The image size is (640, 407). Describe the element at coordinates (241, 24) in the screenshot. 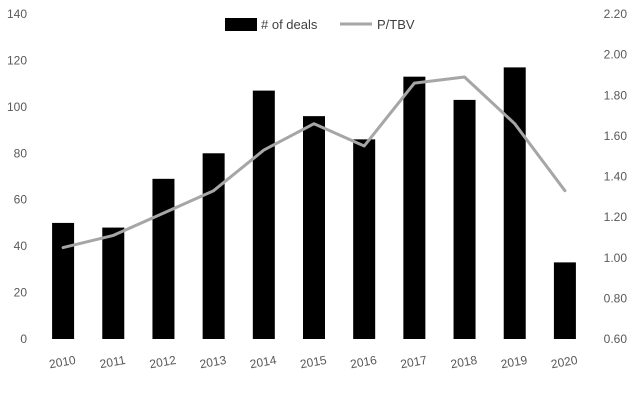

I see `legend-swatch-deals` at that location.